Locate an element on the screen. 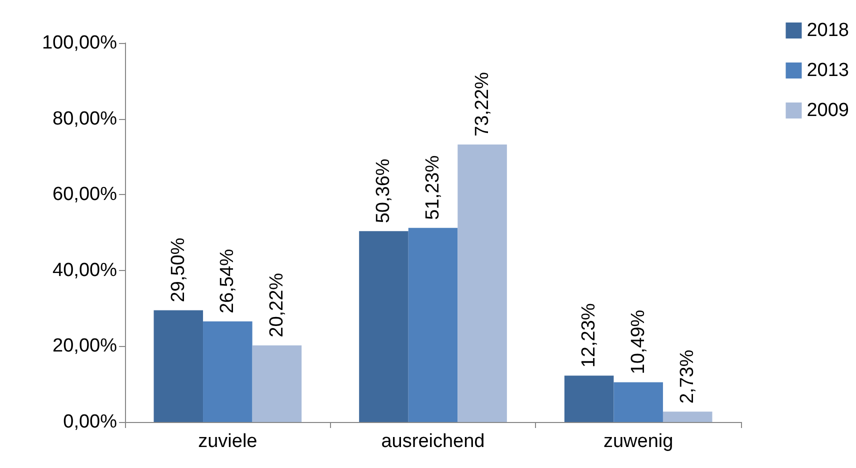 The height and width of the screenshot is (468, 856). x-tick-label: zuwenig is located at coordinates (638, 441).